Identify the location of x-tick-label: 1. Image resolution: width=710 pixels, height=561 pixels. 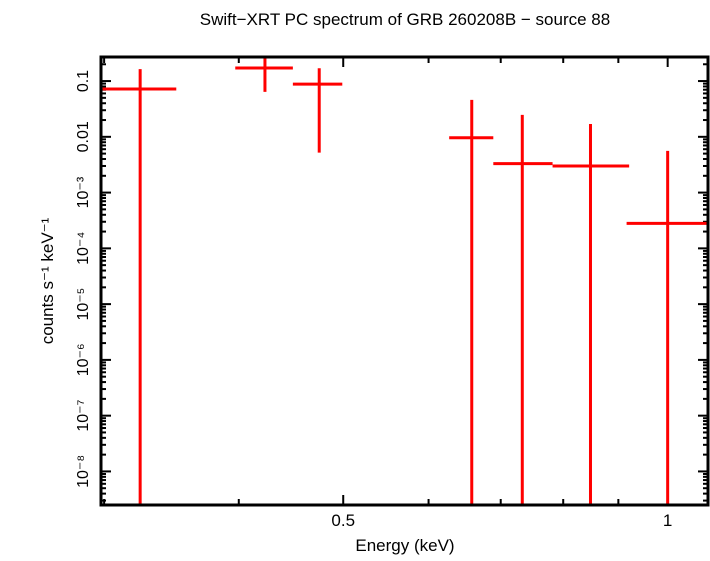
(667, 520).